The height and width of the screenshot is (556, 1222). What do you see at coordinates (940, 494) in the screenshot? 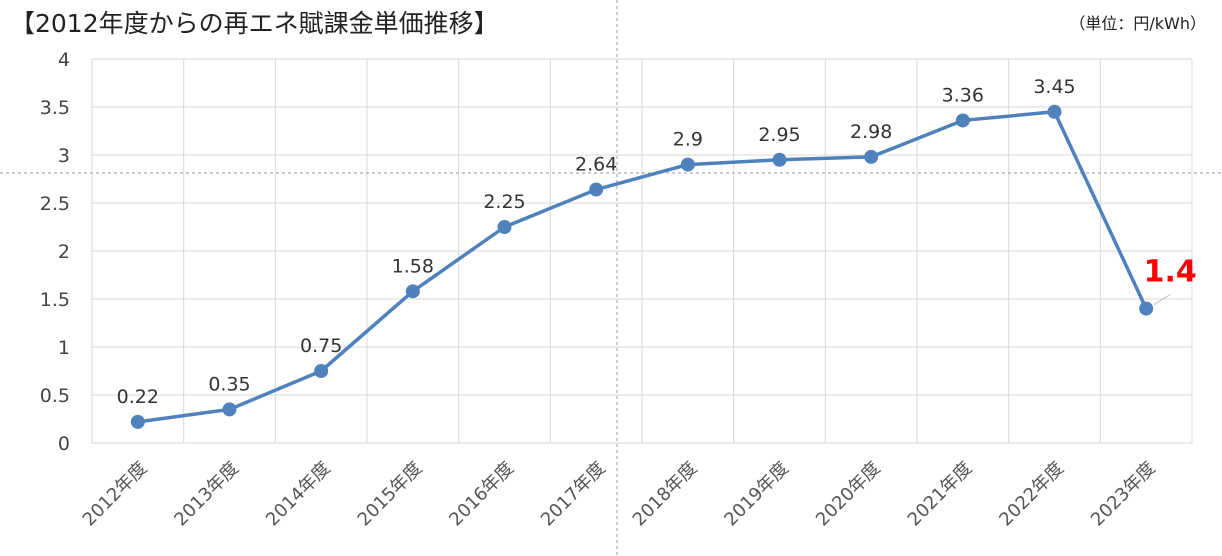
I see `x-tick-label: 2021年度` at bounding box center [940, 494].